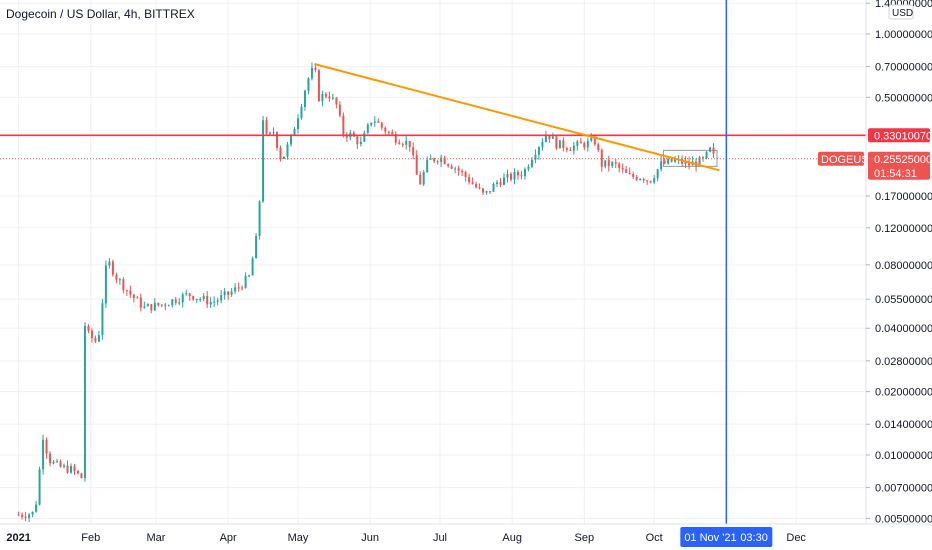 The height and width of the screenshot is (550, 932). Describe the element at coordinates (903, 266) in the screenshot. I see `y-tick-label: 0.08000000` at that location.